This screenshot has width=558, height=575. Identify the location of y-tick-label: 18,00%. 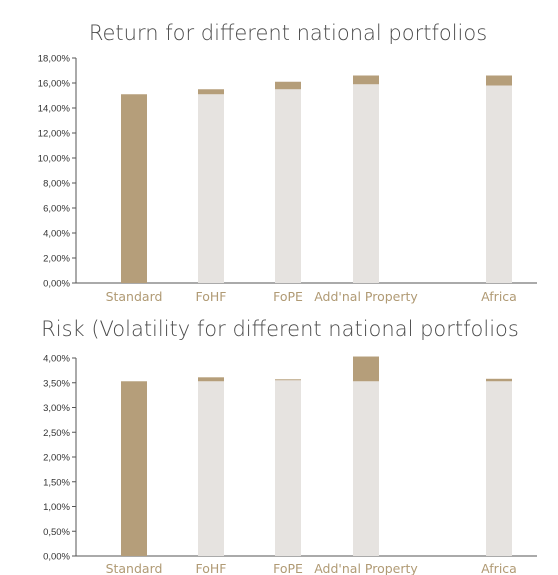
(54, 59).